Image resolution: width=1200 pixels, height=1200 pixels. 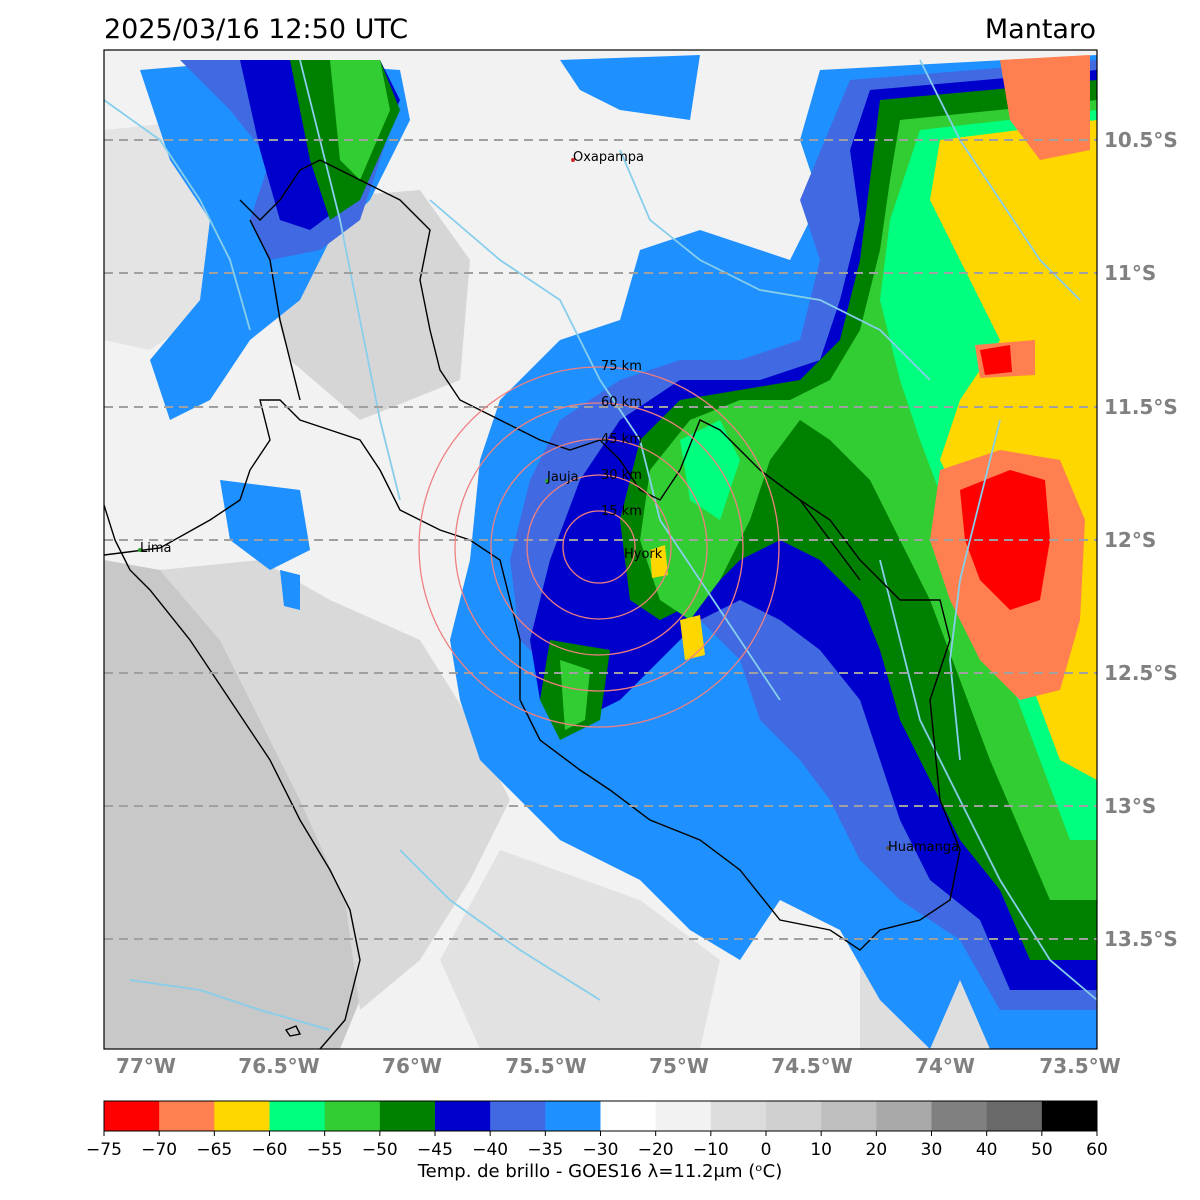 I want to click on colorbar-tick-label: −20, so click(x=656, y=1150).